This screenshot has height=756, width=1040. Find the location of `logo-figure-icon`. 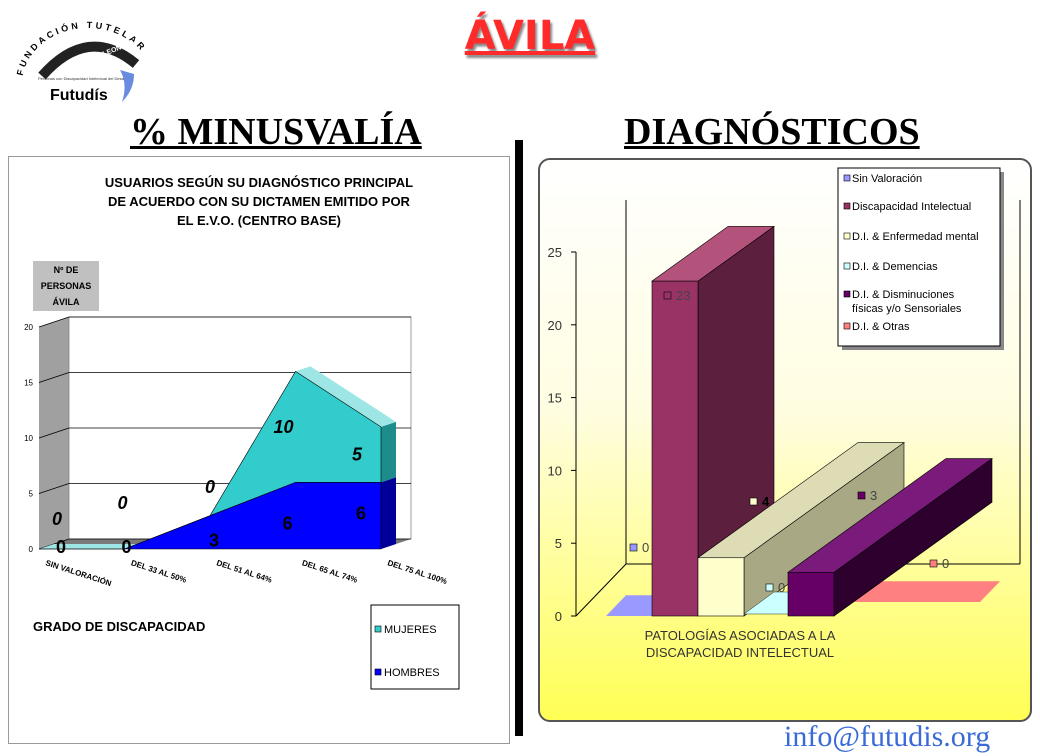

logo-figure-icon is located at coordinates (127, 86).